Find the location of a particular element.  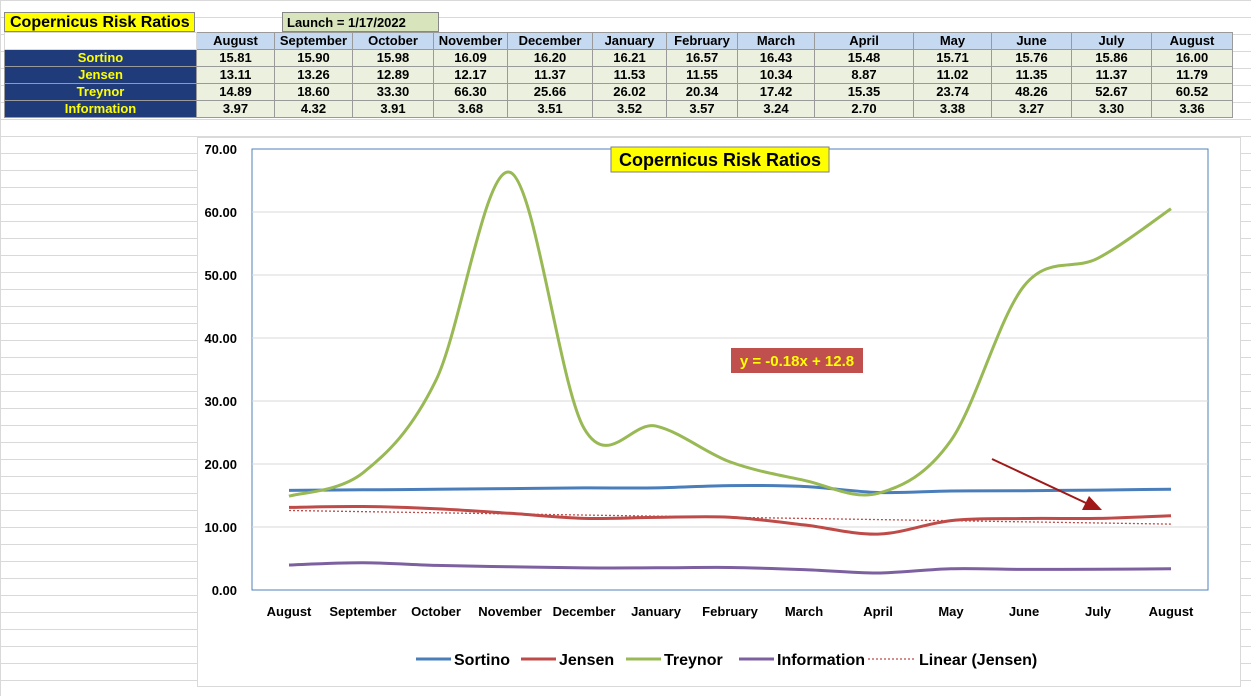

value-cell: 13.26 is located at coordinates (313, 75).